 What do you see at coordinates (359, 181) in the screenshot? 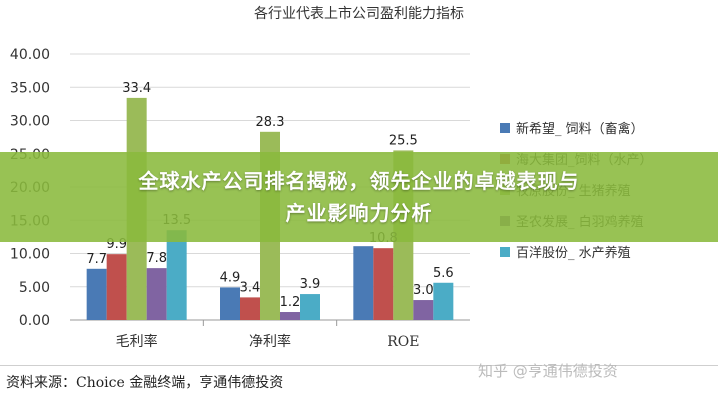
I see `banner-line-1: 全球水产公司排名揭秘，领先企业的卓越表现与` at bounding box center [359, 181].